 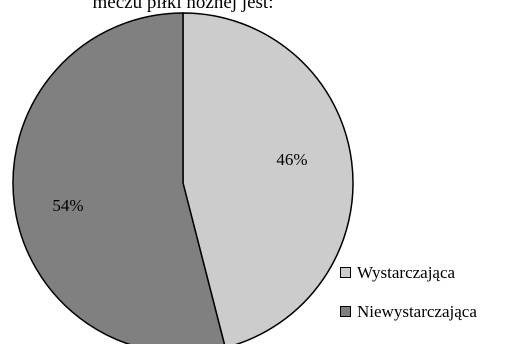 I want to click on legend-label-wystarczajaca: Wystarczająca, so click(x=406, y=272).